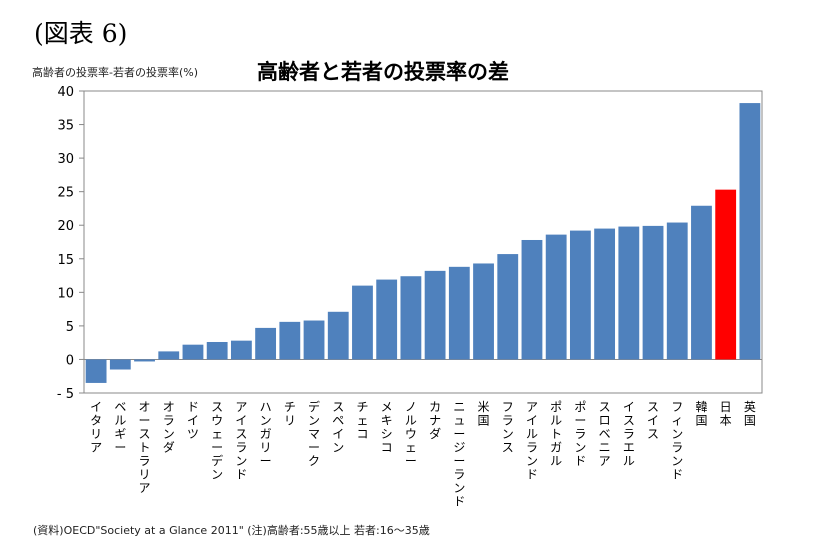 This screenshot has height=553, width=830. I want to click on category-label: デンマーク, so click(314, 433).